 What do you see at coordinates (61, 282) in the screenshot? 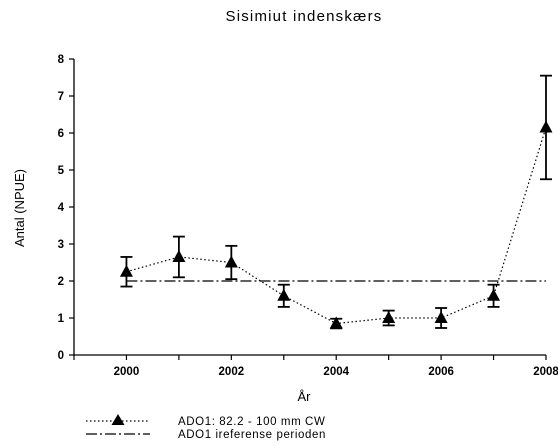
I see `y-tick-label: 2` at bounding box center [61, 282].